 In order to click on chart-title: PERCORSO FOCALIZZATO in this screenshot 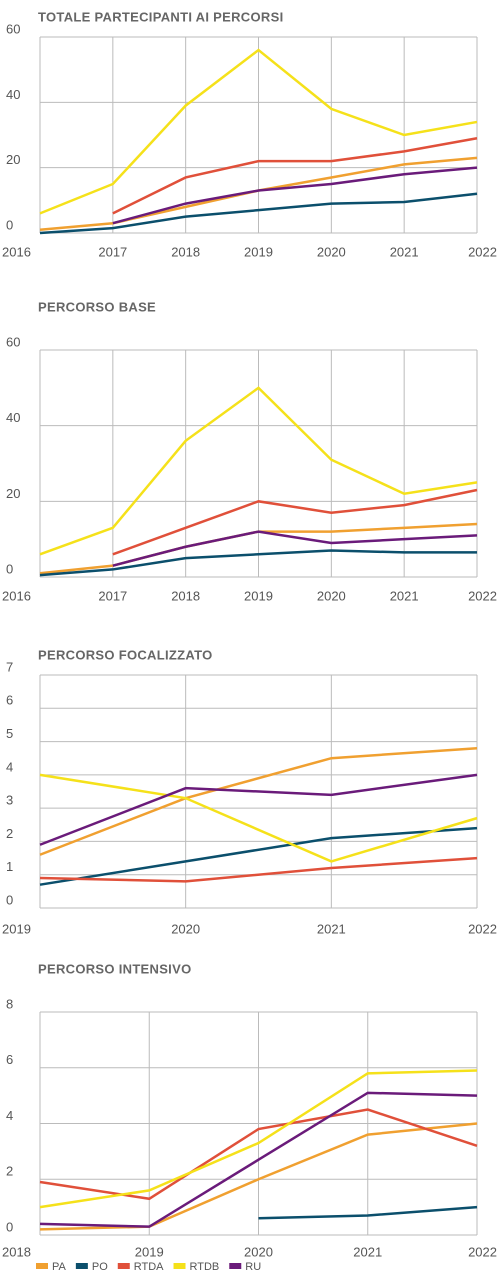, I will do `click(125, 654)`.